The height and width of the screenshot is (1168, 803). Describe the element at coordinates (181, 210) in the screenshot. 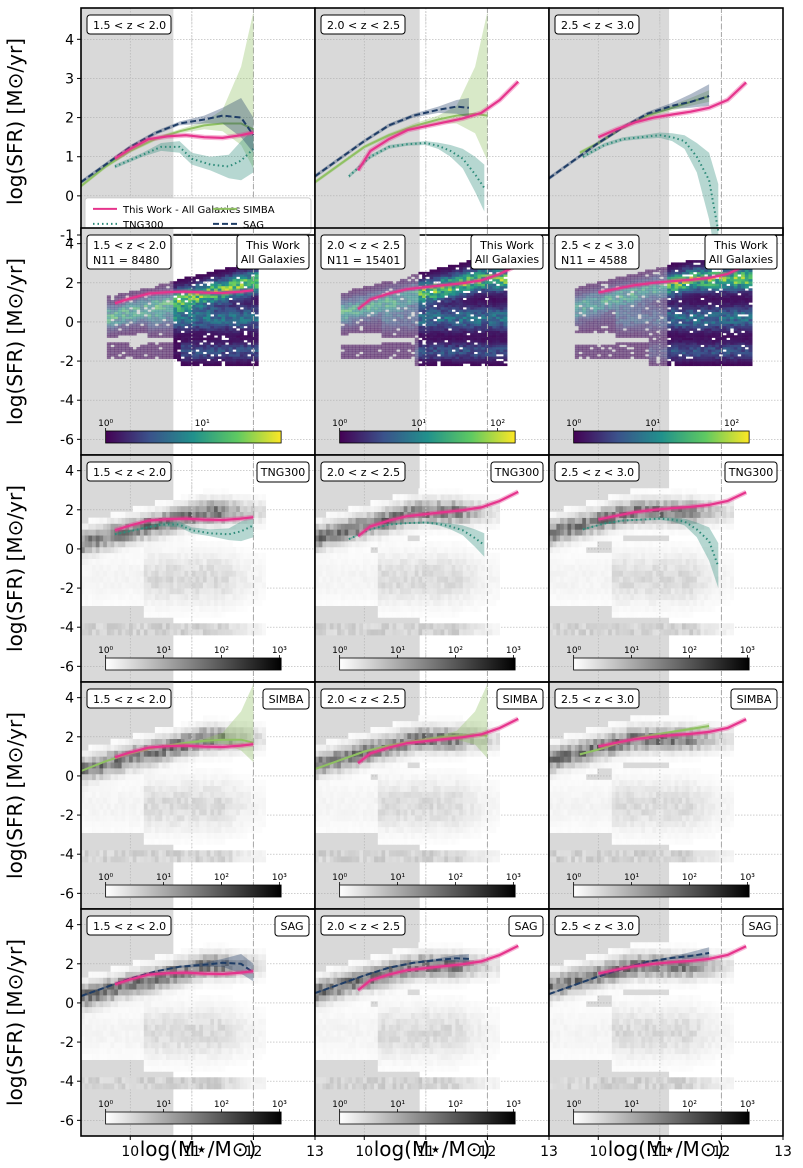

I see `legend-label: This Work - All Galaxies` at that location.